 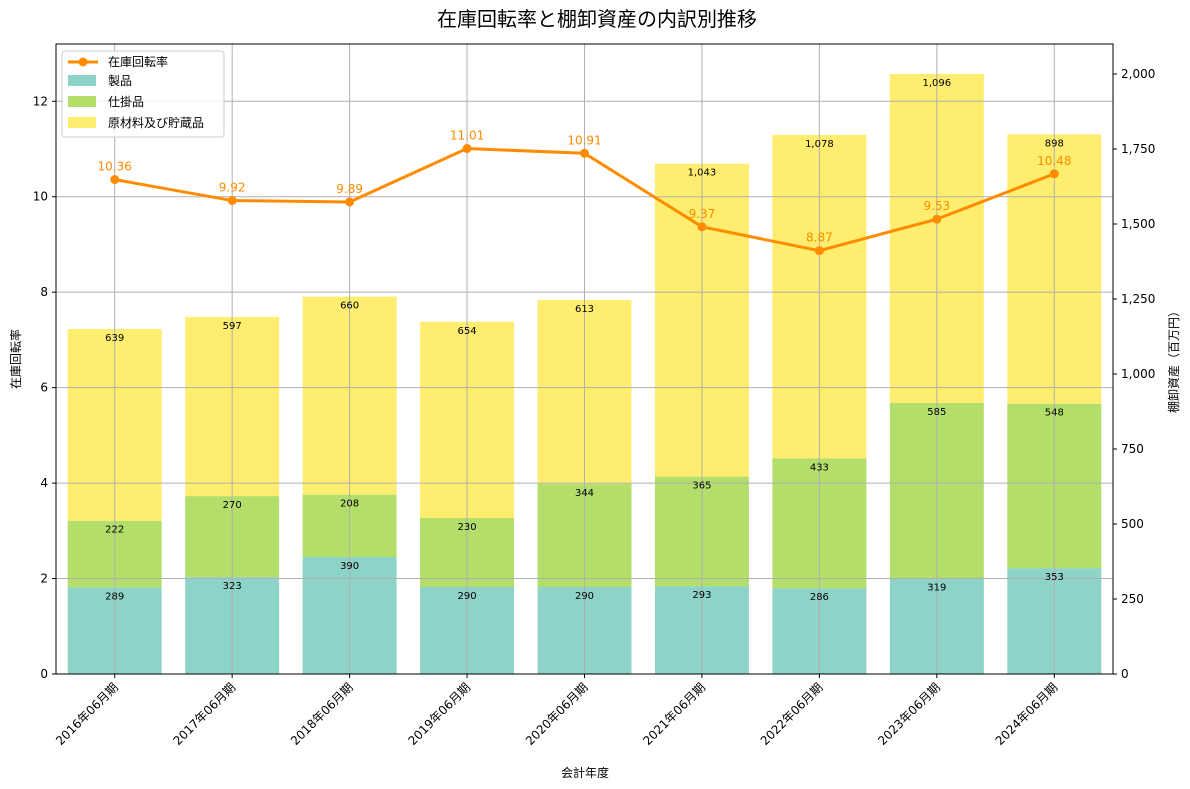 I want to click on y-left-tick-label: 0, so click(x=44, y=674).